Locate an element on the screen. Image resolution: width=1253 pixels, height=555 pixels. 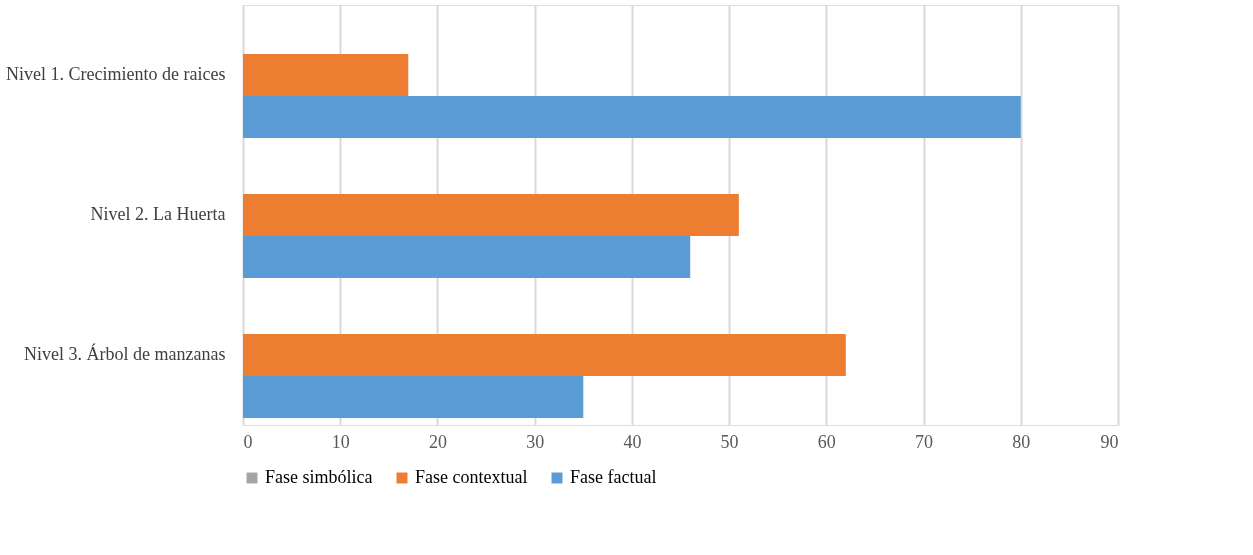
legend-label: Fase simbólica is located at coordinates (319, 477).